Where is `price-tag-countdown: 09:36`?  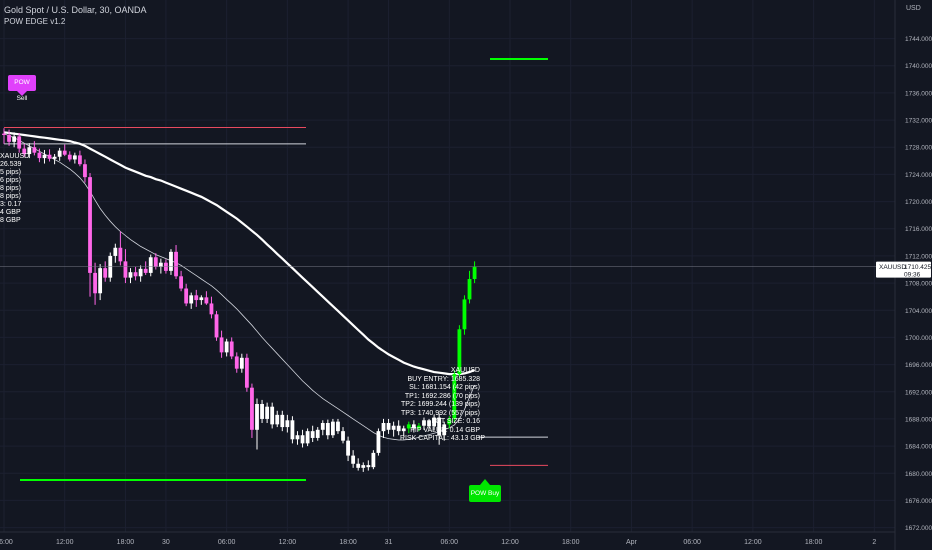 price-tag-countdown: 09:36 is located at coordinates (912, 275).